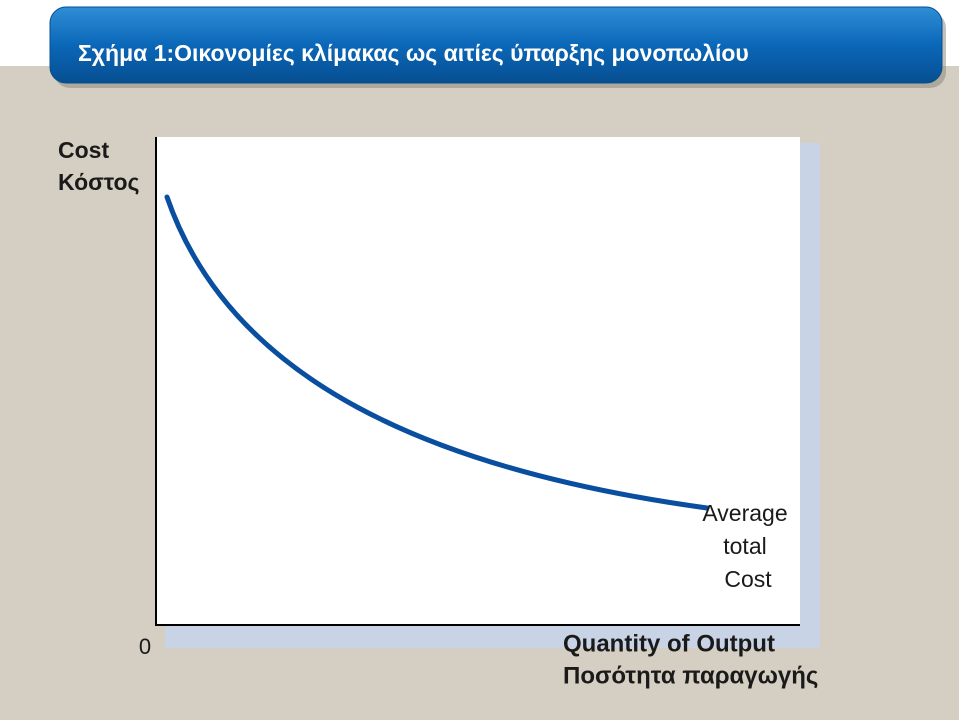 The image size is (959, 720). I want to click on x-axis-label: Quantity of Output, so click(669, 643).